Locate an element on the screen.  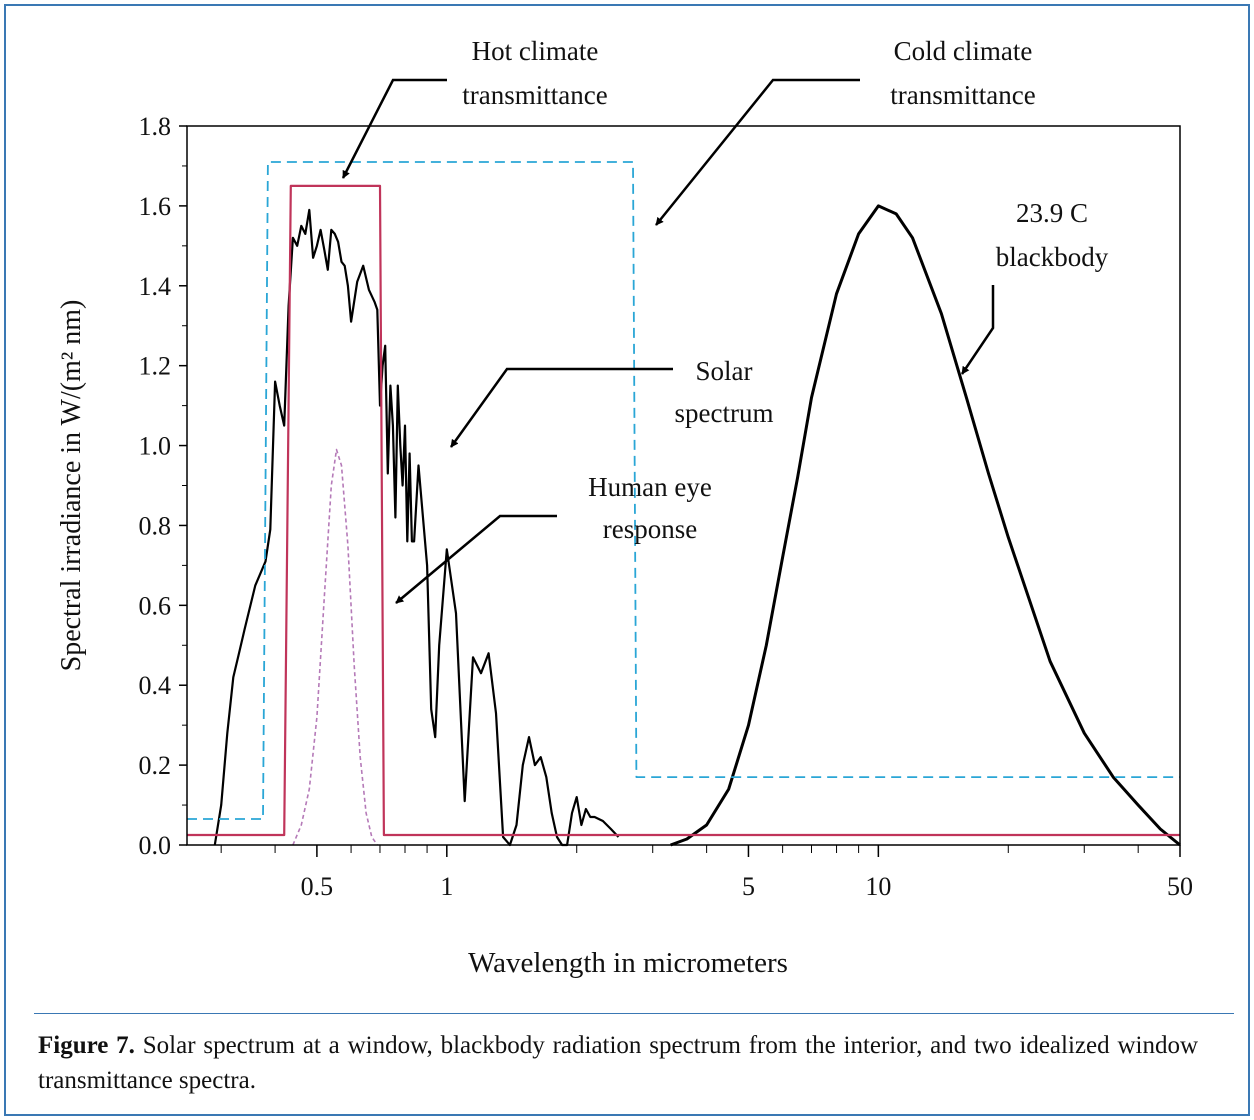
annotation-bb-arrow is located at coordinates (977, 330).